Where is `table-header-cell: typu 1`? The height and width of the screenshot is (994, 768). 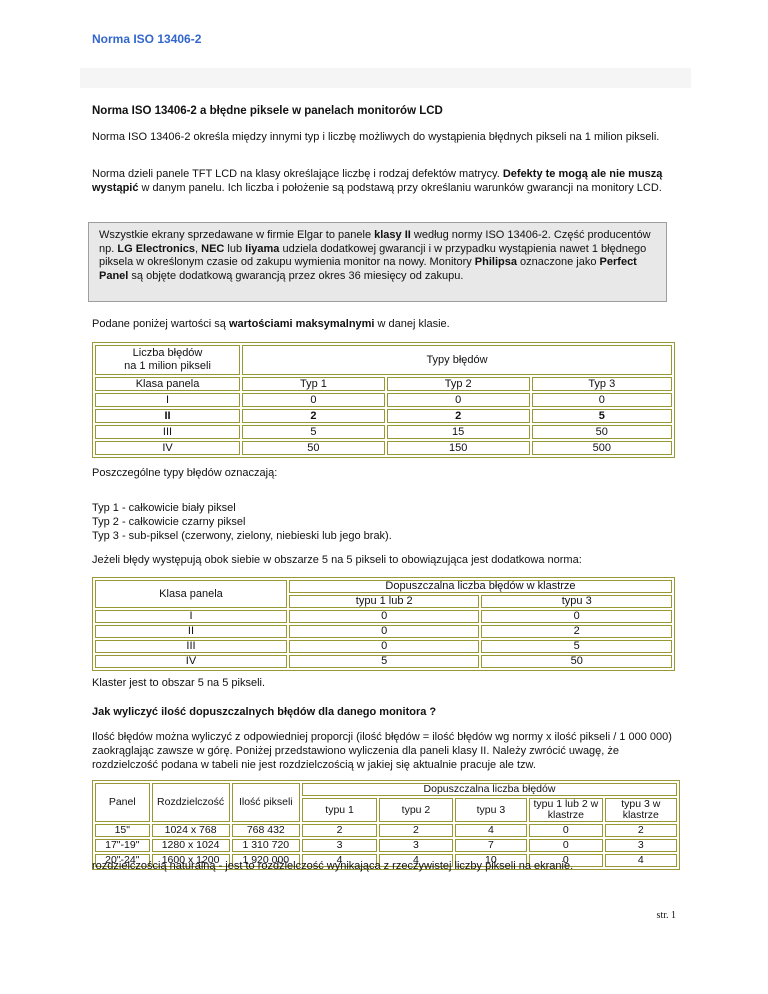 table-header-cell: typu 1 is located at coordinates (339, 810).